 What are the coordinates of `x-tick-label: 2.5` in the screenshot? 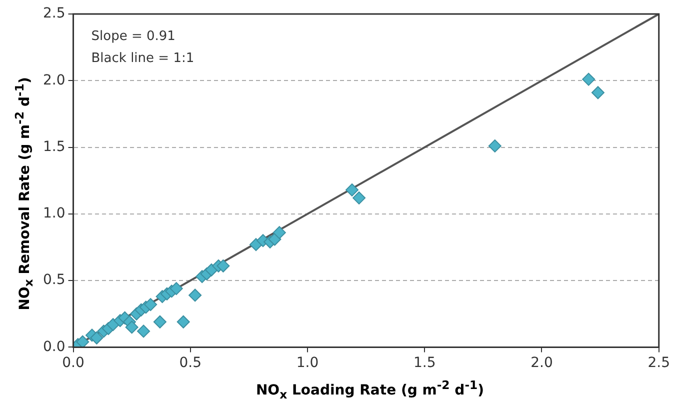 It's located at (659, 363).